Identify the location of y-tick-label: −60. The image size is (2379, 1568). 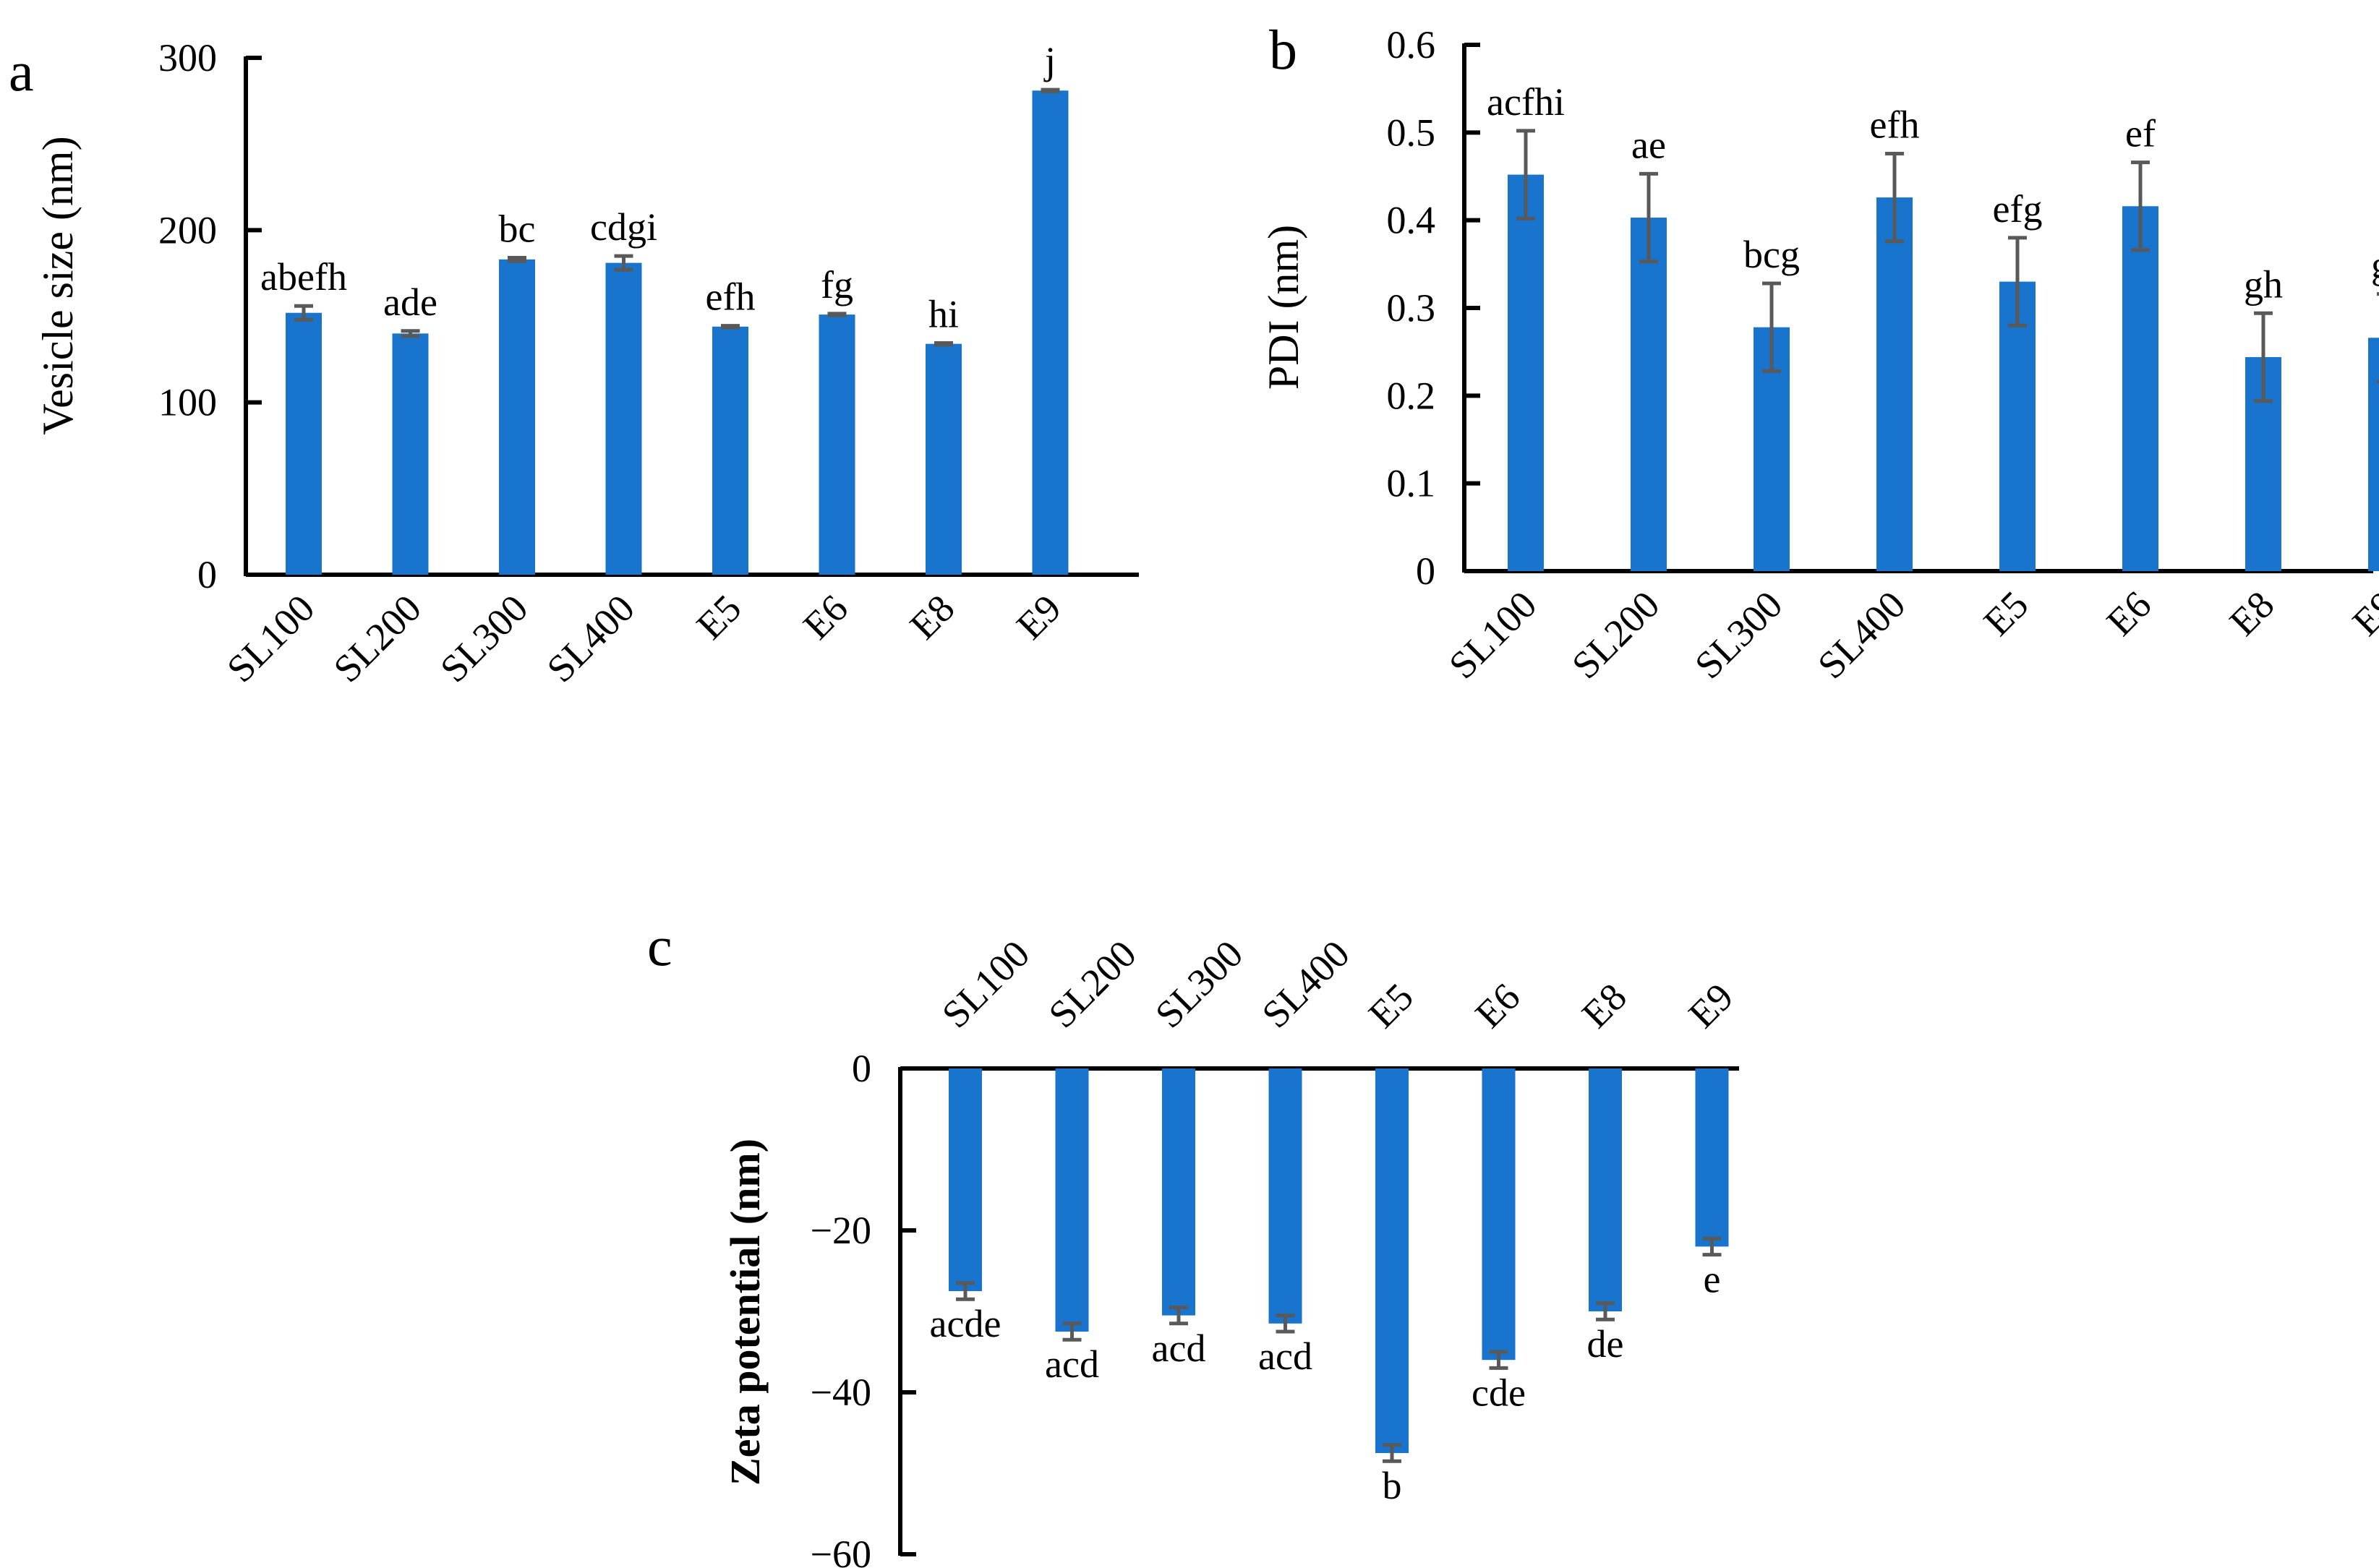
(841, 1550).